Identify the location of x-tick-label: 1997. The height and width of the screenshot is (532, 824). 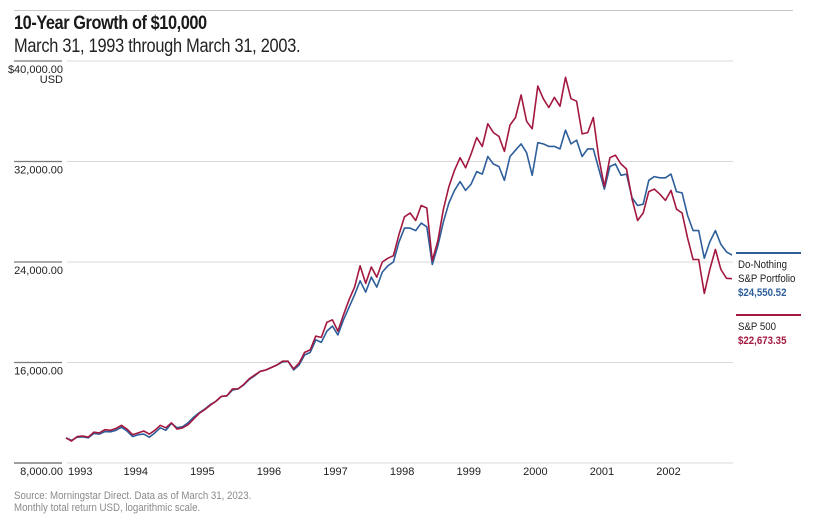
(335, 472).